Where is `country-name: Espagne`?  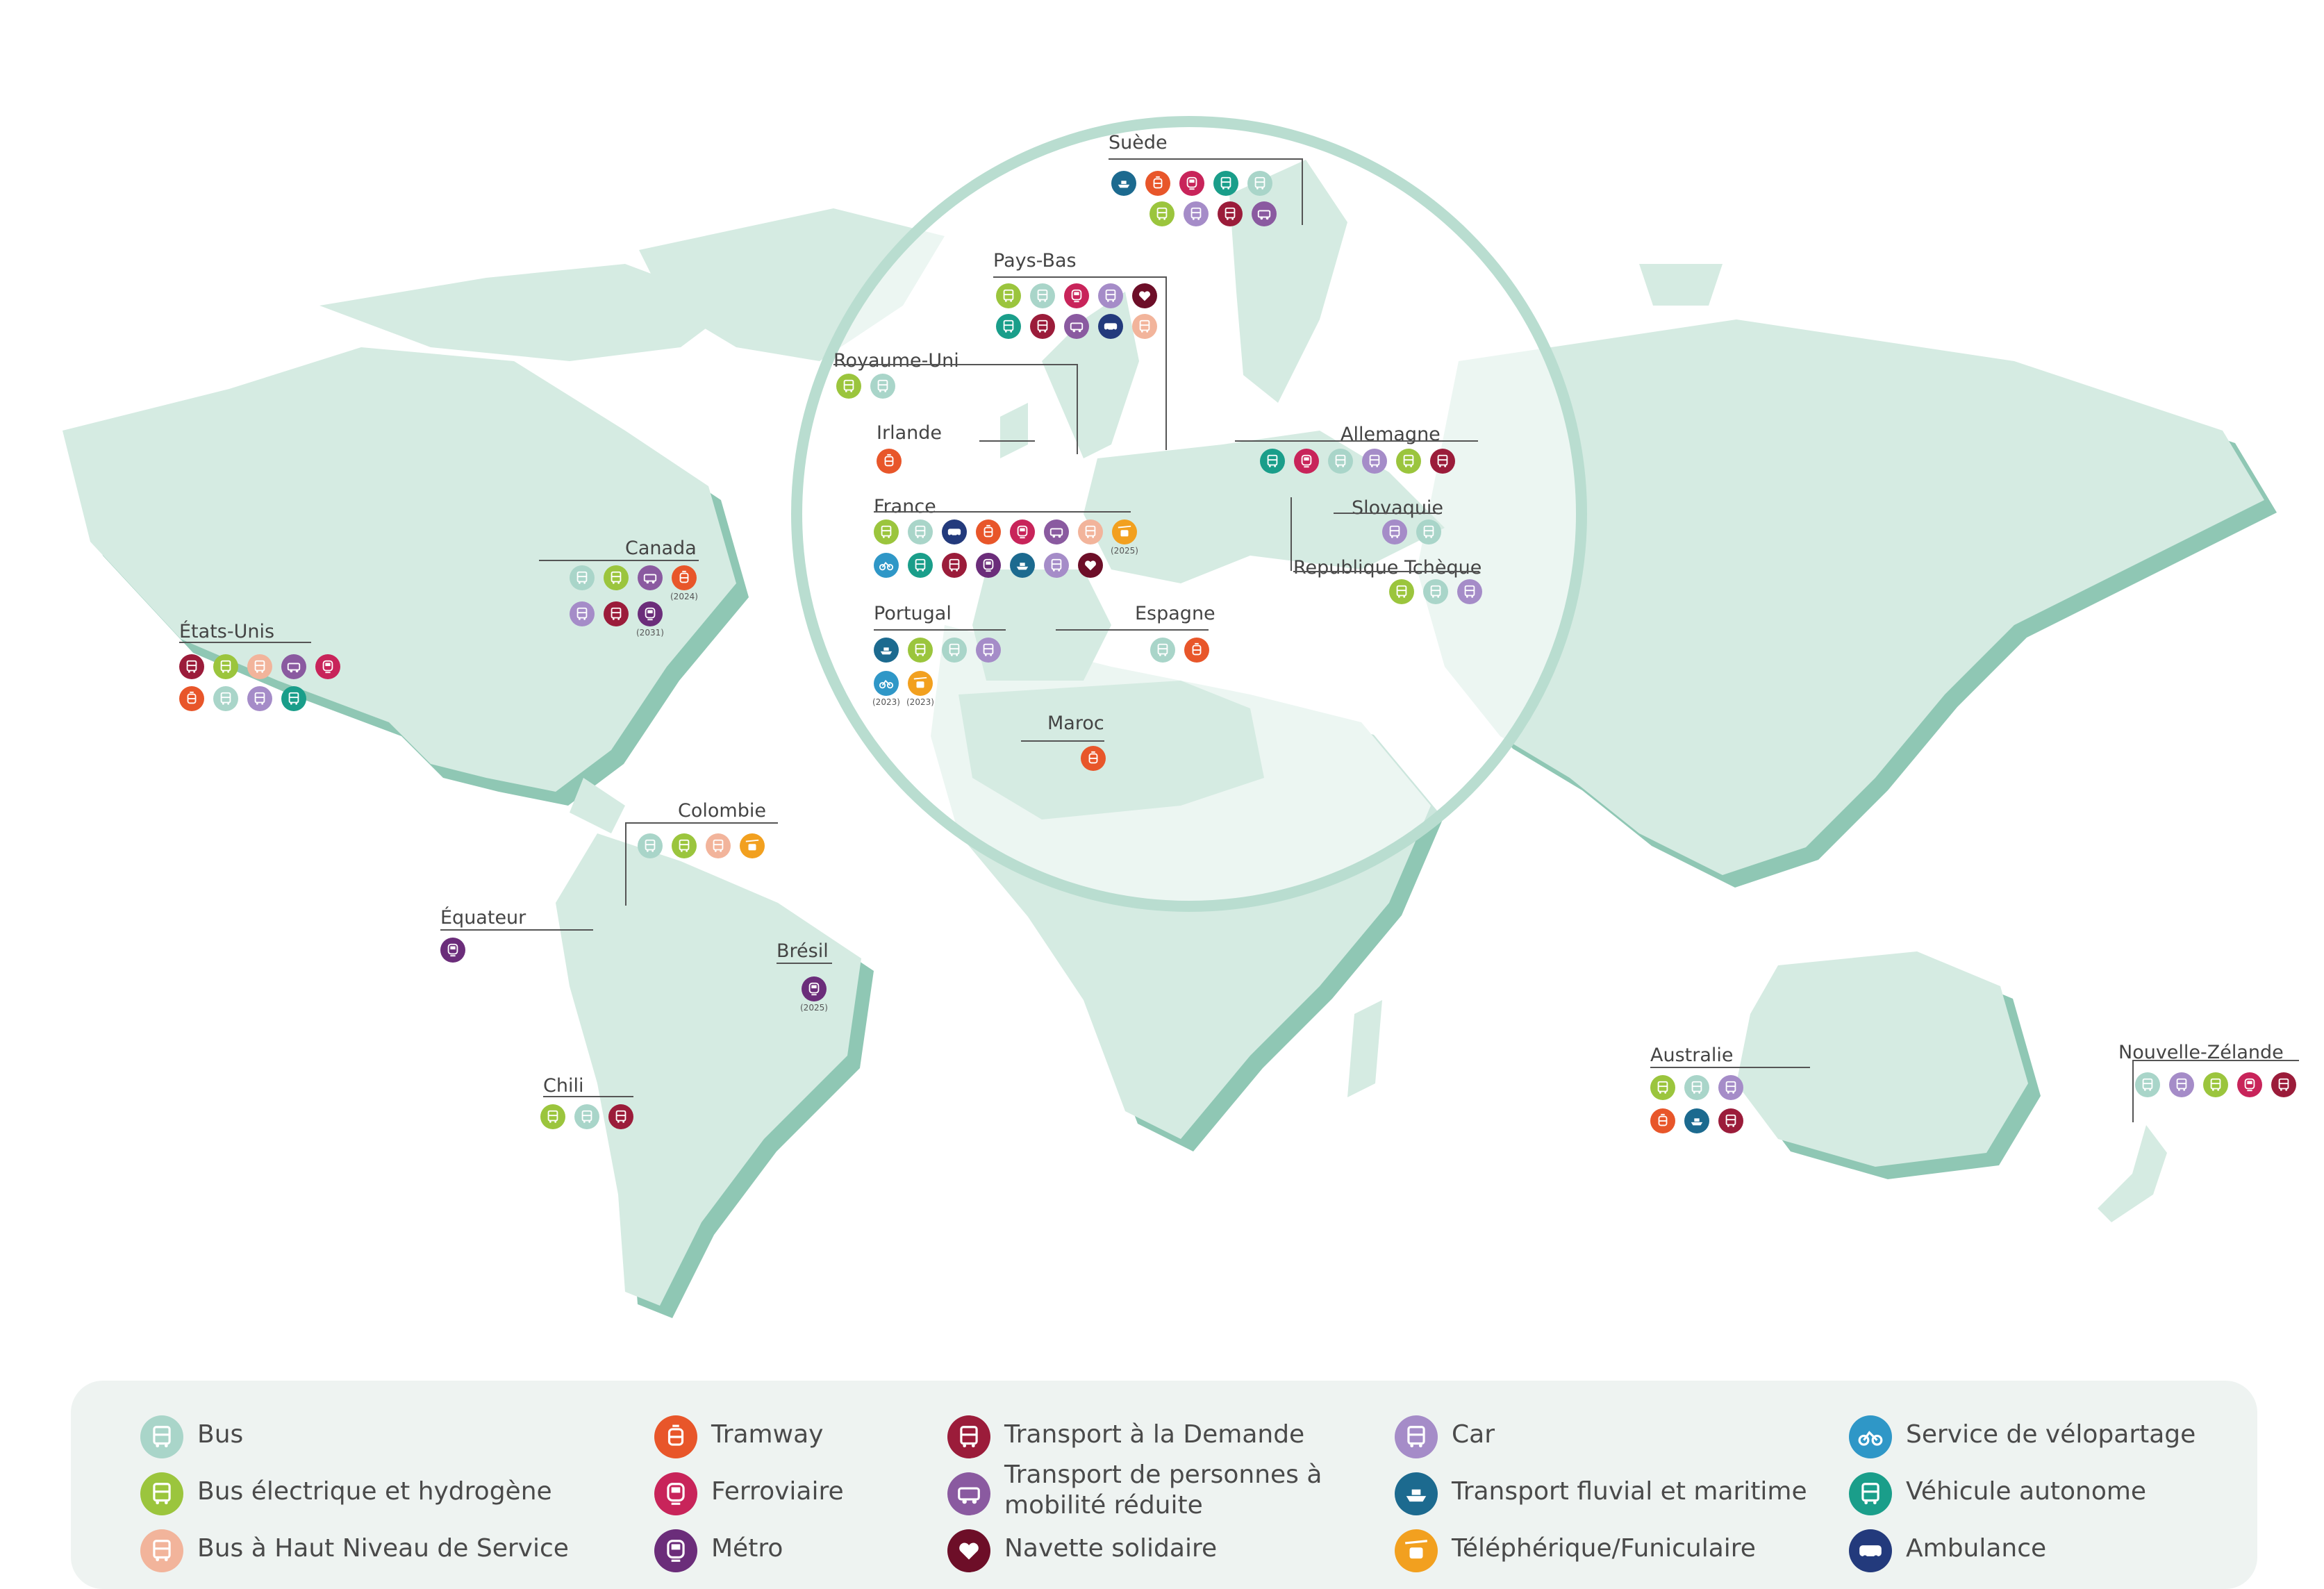 country-name: Espagne is located at coordinates (1175, 613).